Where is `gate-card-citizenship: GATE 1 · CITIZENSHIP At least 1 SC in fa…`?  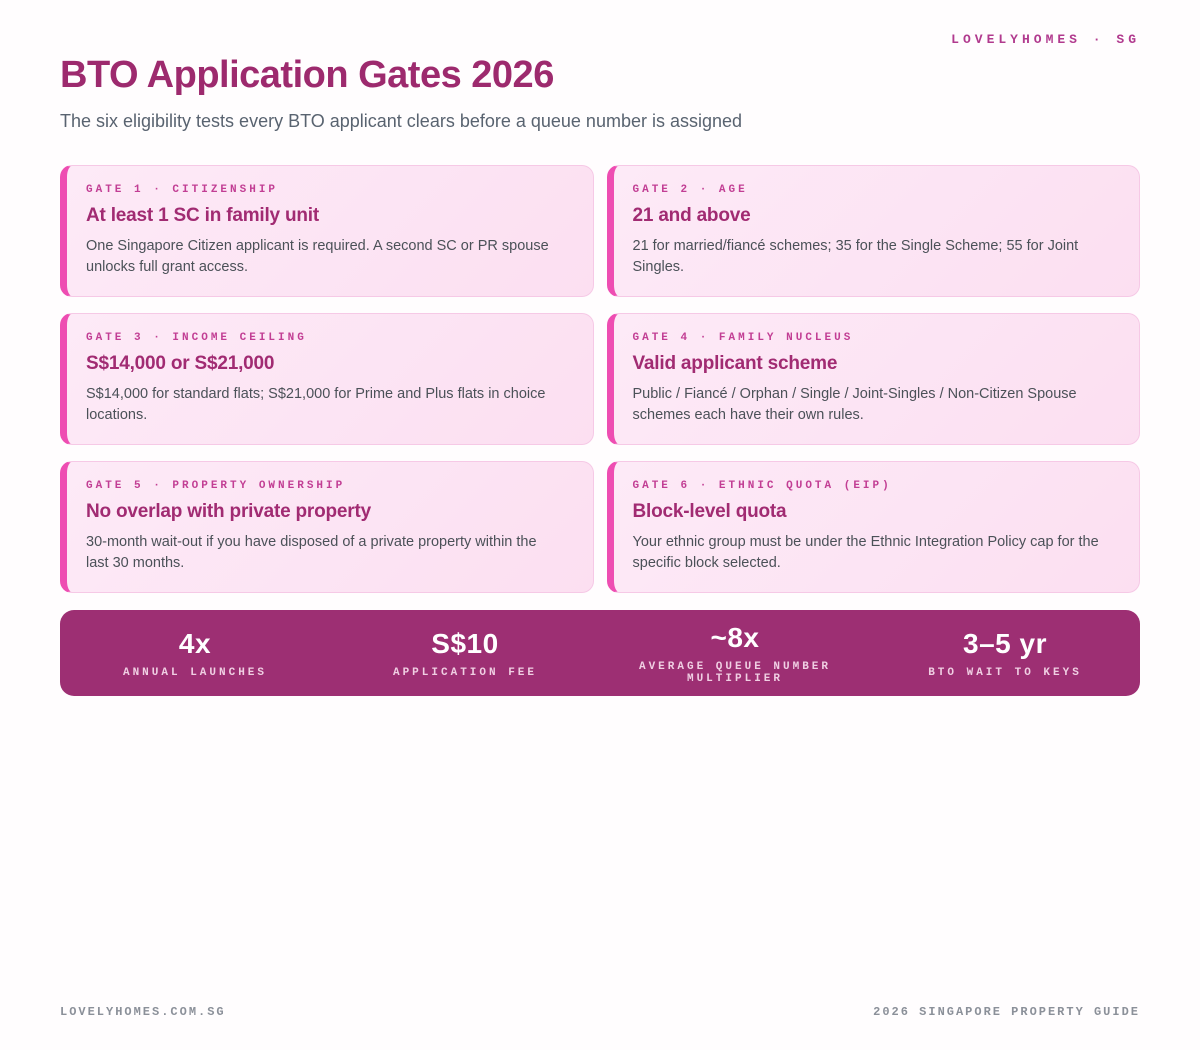
gate-card-citizenship: GATE 1 · CITIZENSHIP At least 1 SC in fa… is located at coordinates (327, 231).